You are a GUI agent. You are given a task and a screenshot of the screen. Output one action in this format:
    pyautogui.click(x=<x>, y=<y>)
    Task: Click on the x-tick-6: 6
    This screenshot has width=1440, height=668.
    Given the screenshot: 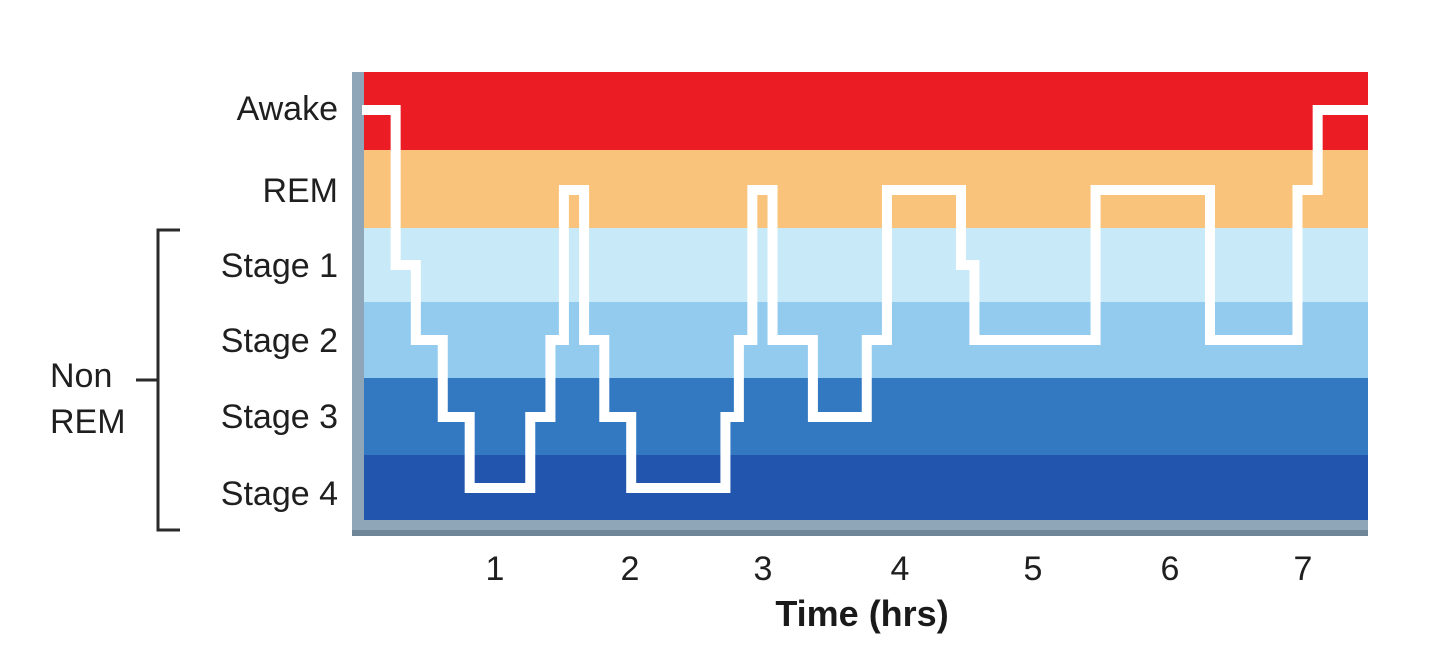 What is the action you would take?
    pyautogui.click(x=1170, y=569)
    